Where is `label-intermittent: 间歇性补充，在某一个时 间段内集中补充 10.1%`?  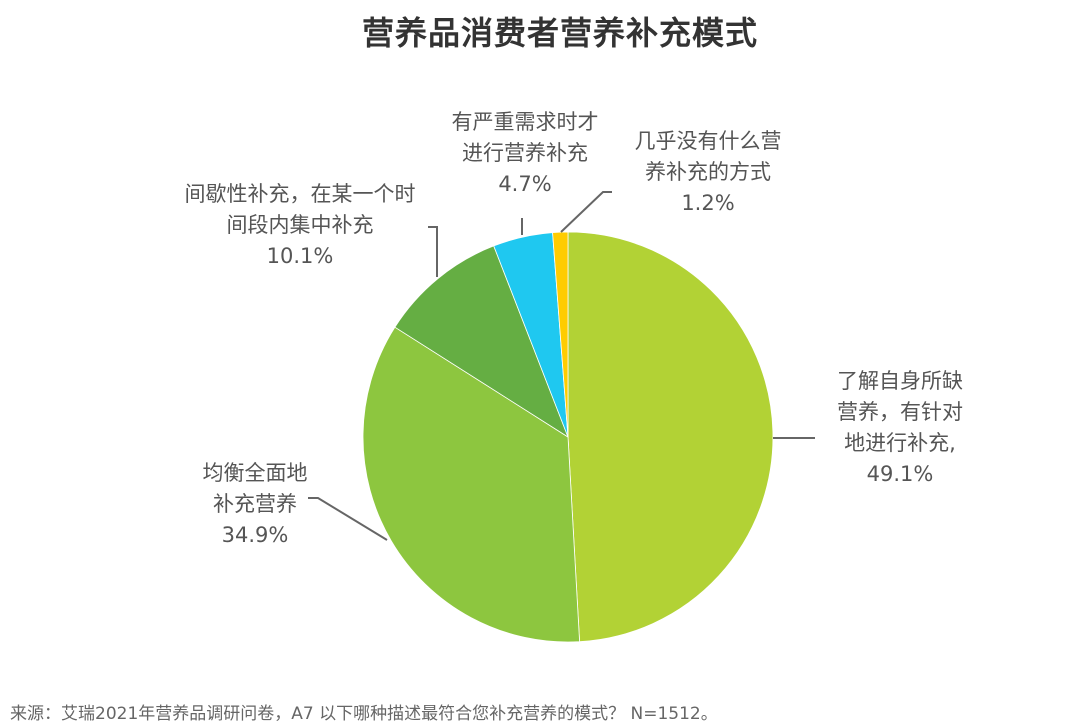
label-intermittent: 间歇性补充，在某一个时 间段内集中补充 10.1% is located at coordinates (300, 225).